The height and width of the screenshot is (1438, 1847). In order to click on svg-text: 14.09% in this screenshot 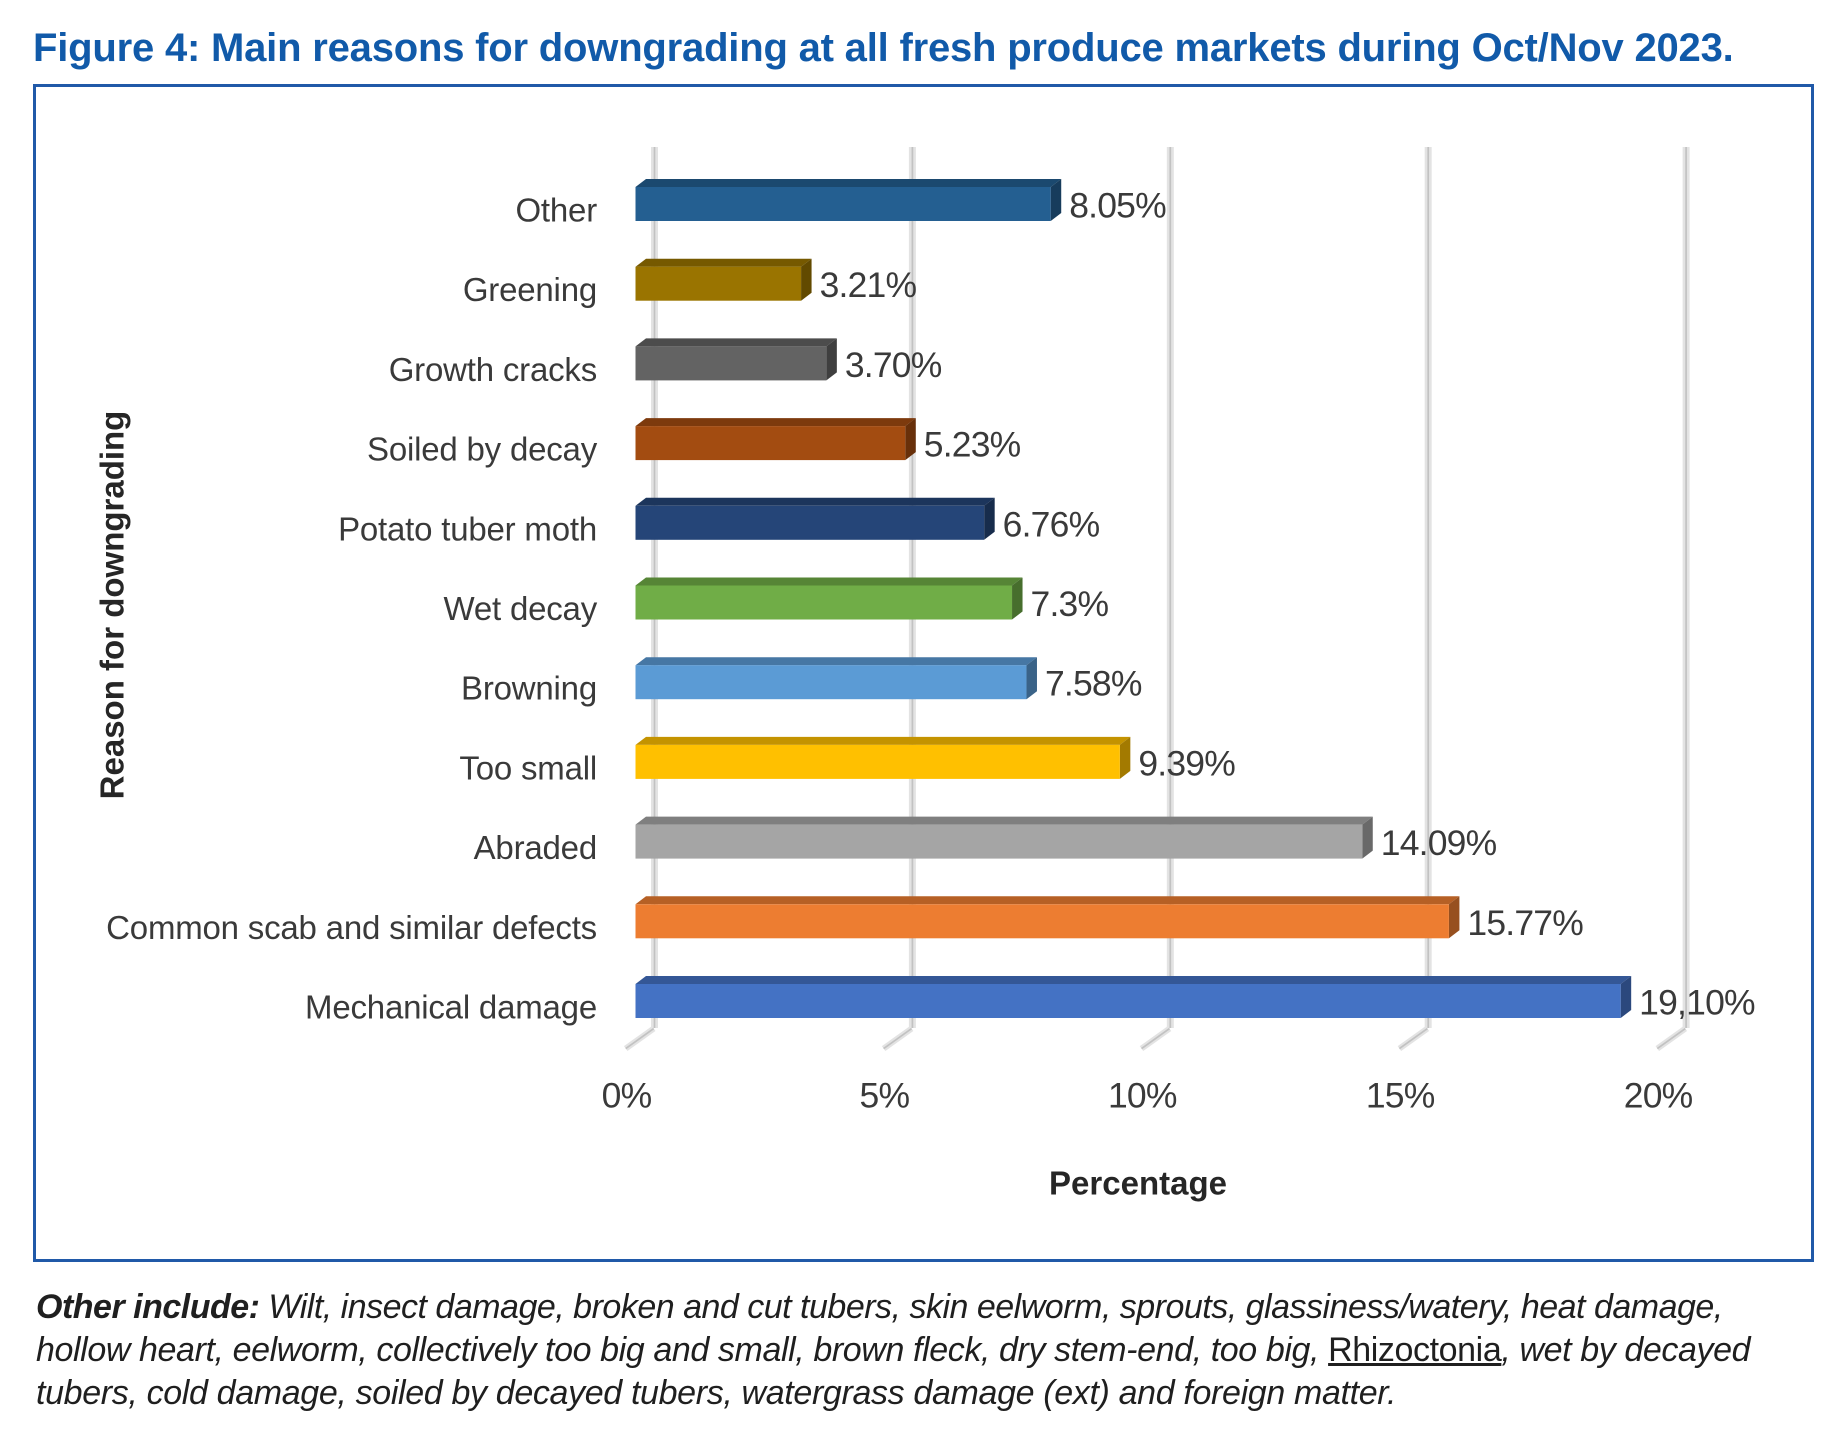, I will do `click(1439, 843)`.